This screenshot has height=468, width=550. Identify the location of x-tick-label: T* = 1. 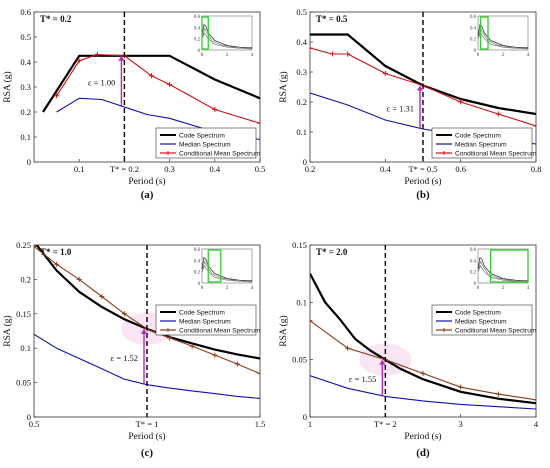
(147, 424).